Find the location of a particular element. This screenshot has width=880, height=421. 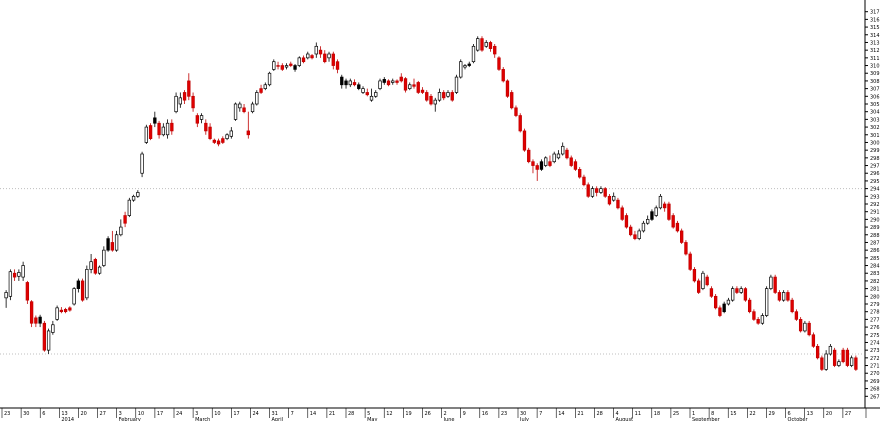

y-tick-label: 312 is located at coordinates (875, 51).